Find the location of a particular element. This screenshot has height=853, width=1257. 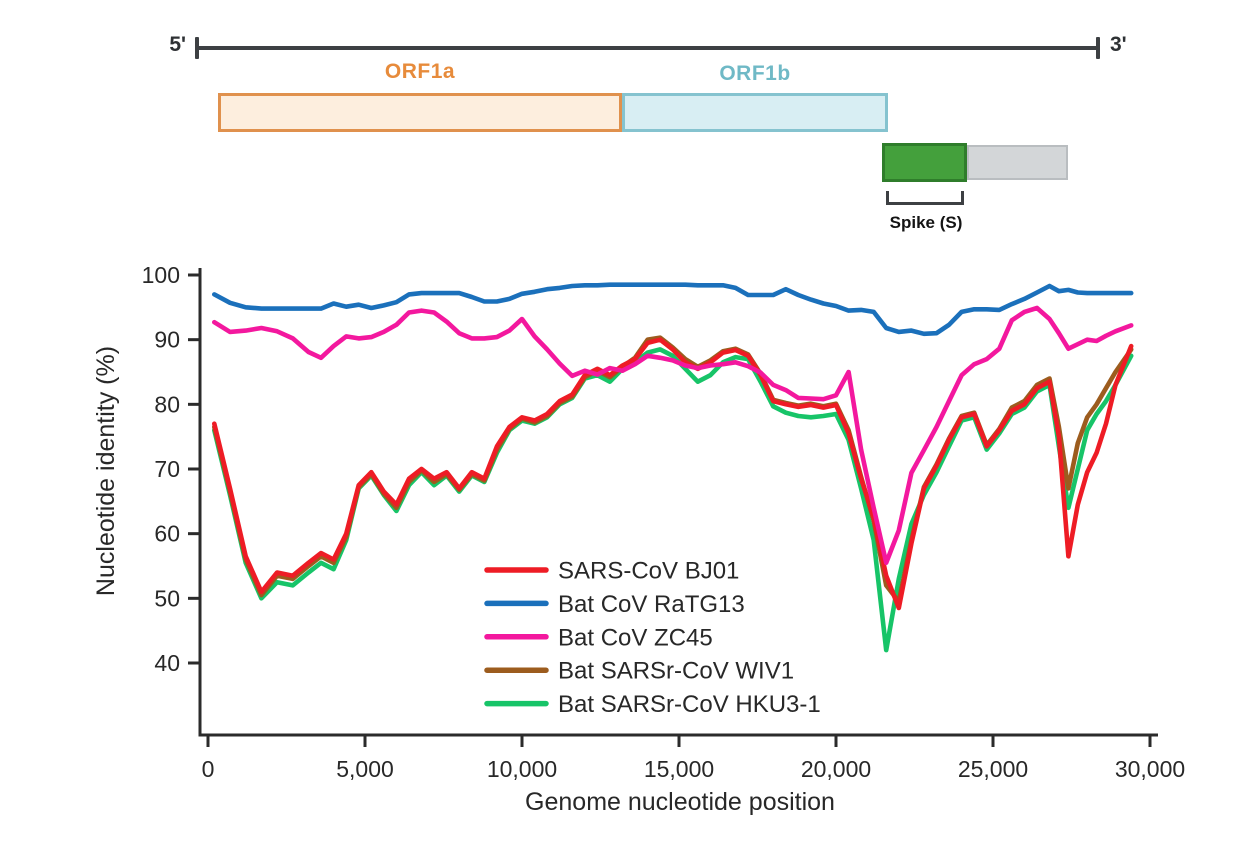

legend-label-bat-sarsr-cov-hku3-1: Bat SARSr-CoV HKU3-1 is located at coordinates (689, 704).